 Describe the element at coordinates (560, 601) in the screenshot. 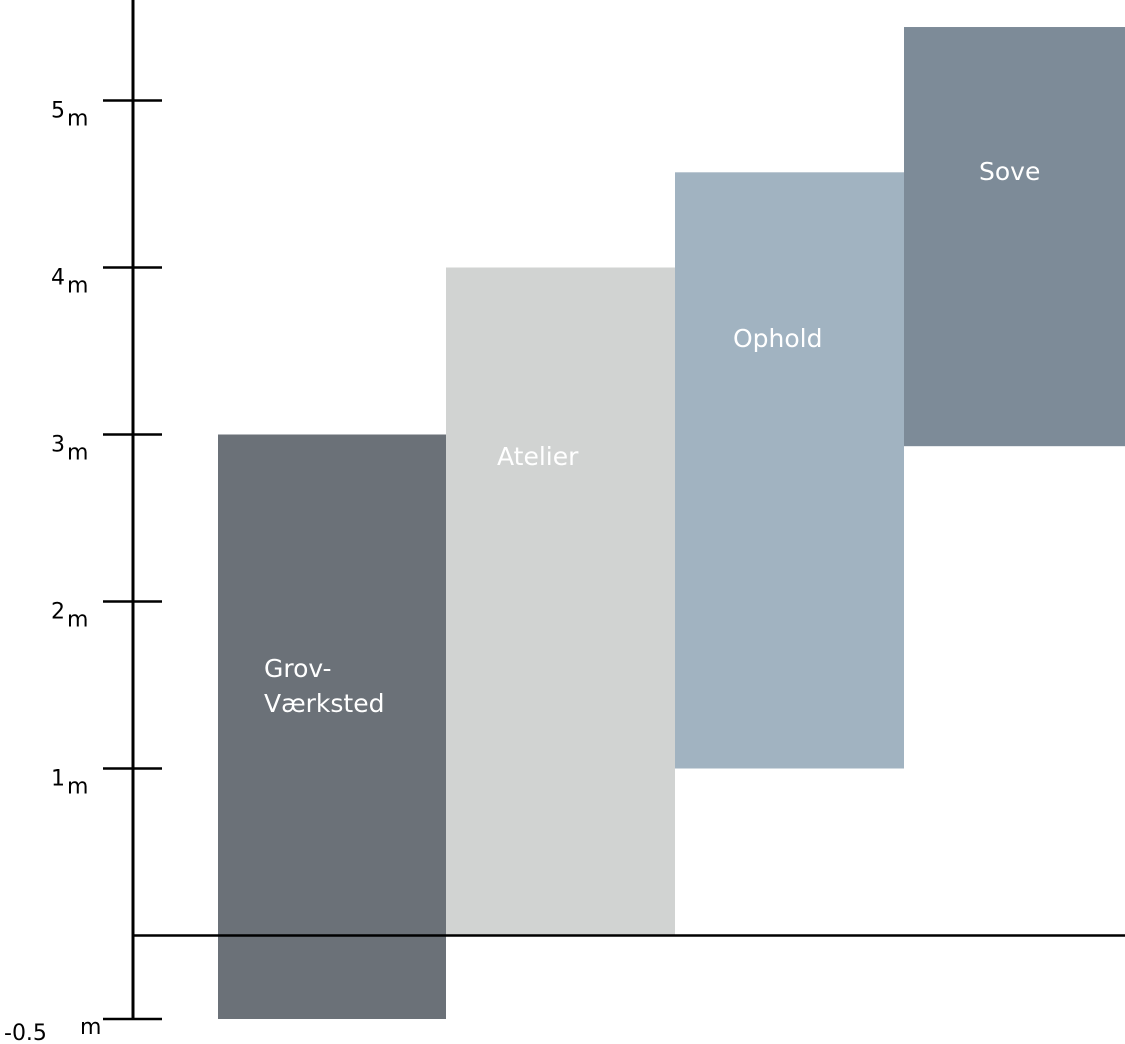

I see `block-atelier` at that location.